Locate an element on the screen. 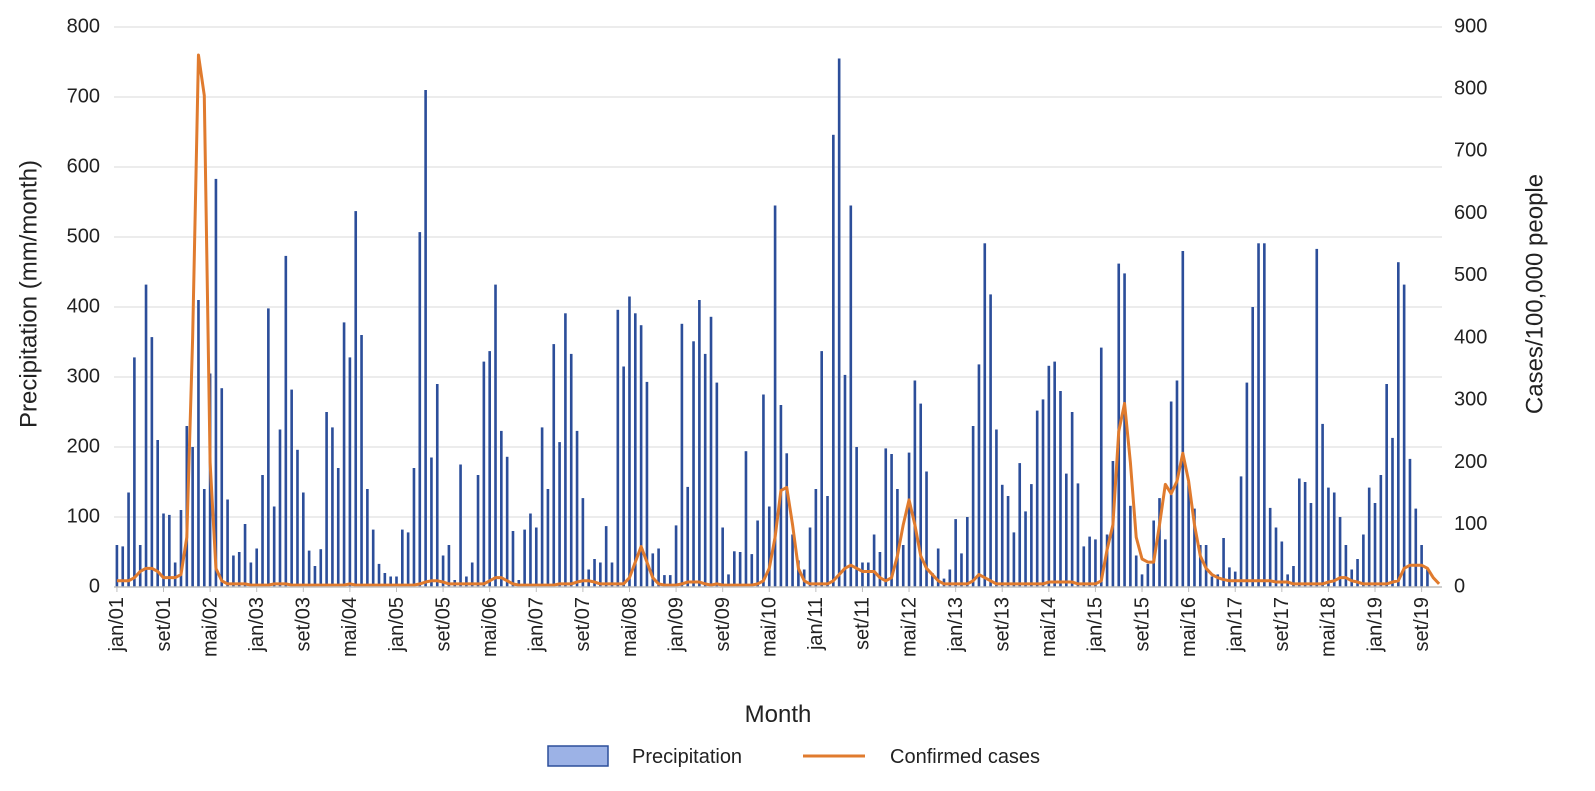 This screenshot has width=1595, height=791. x-tick-label: jan/03 is located at coordinates (257, 625).